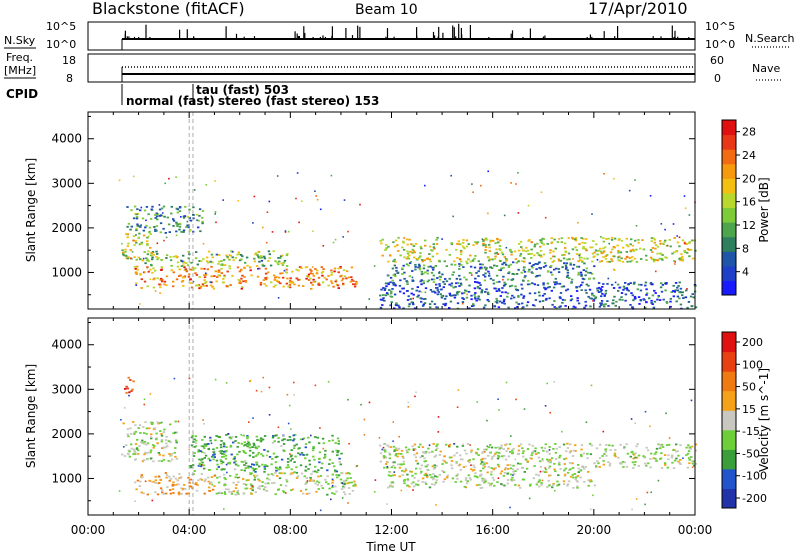 This screenshot has height=554, width=800. Describe the element at coordinates (752, 364) in the screenshot. I see `colorbar-tick-label: 100` at that location.